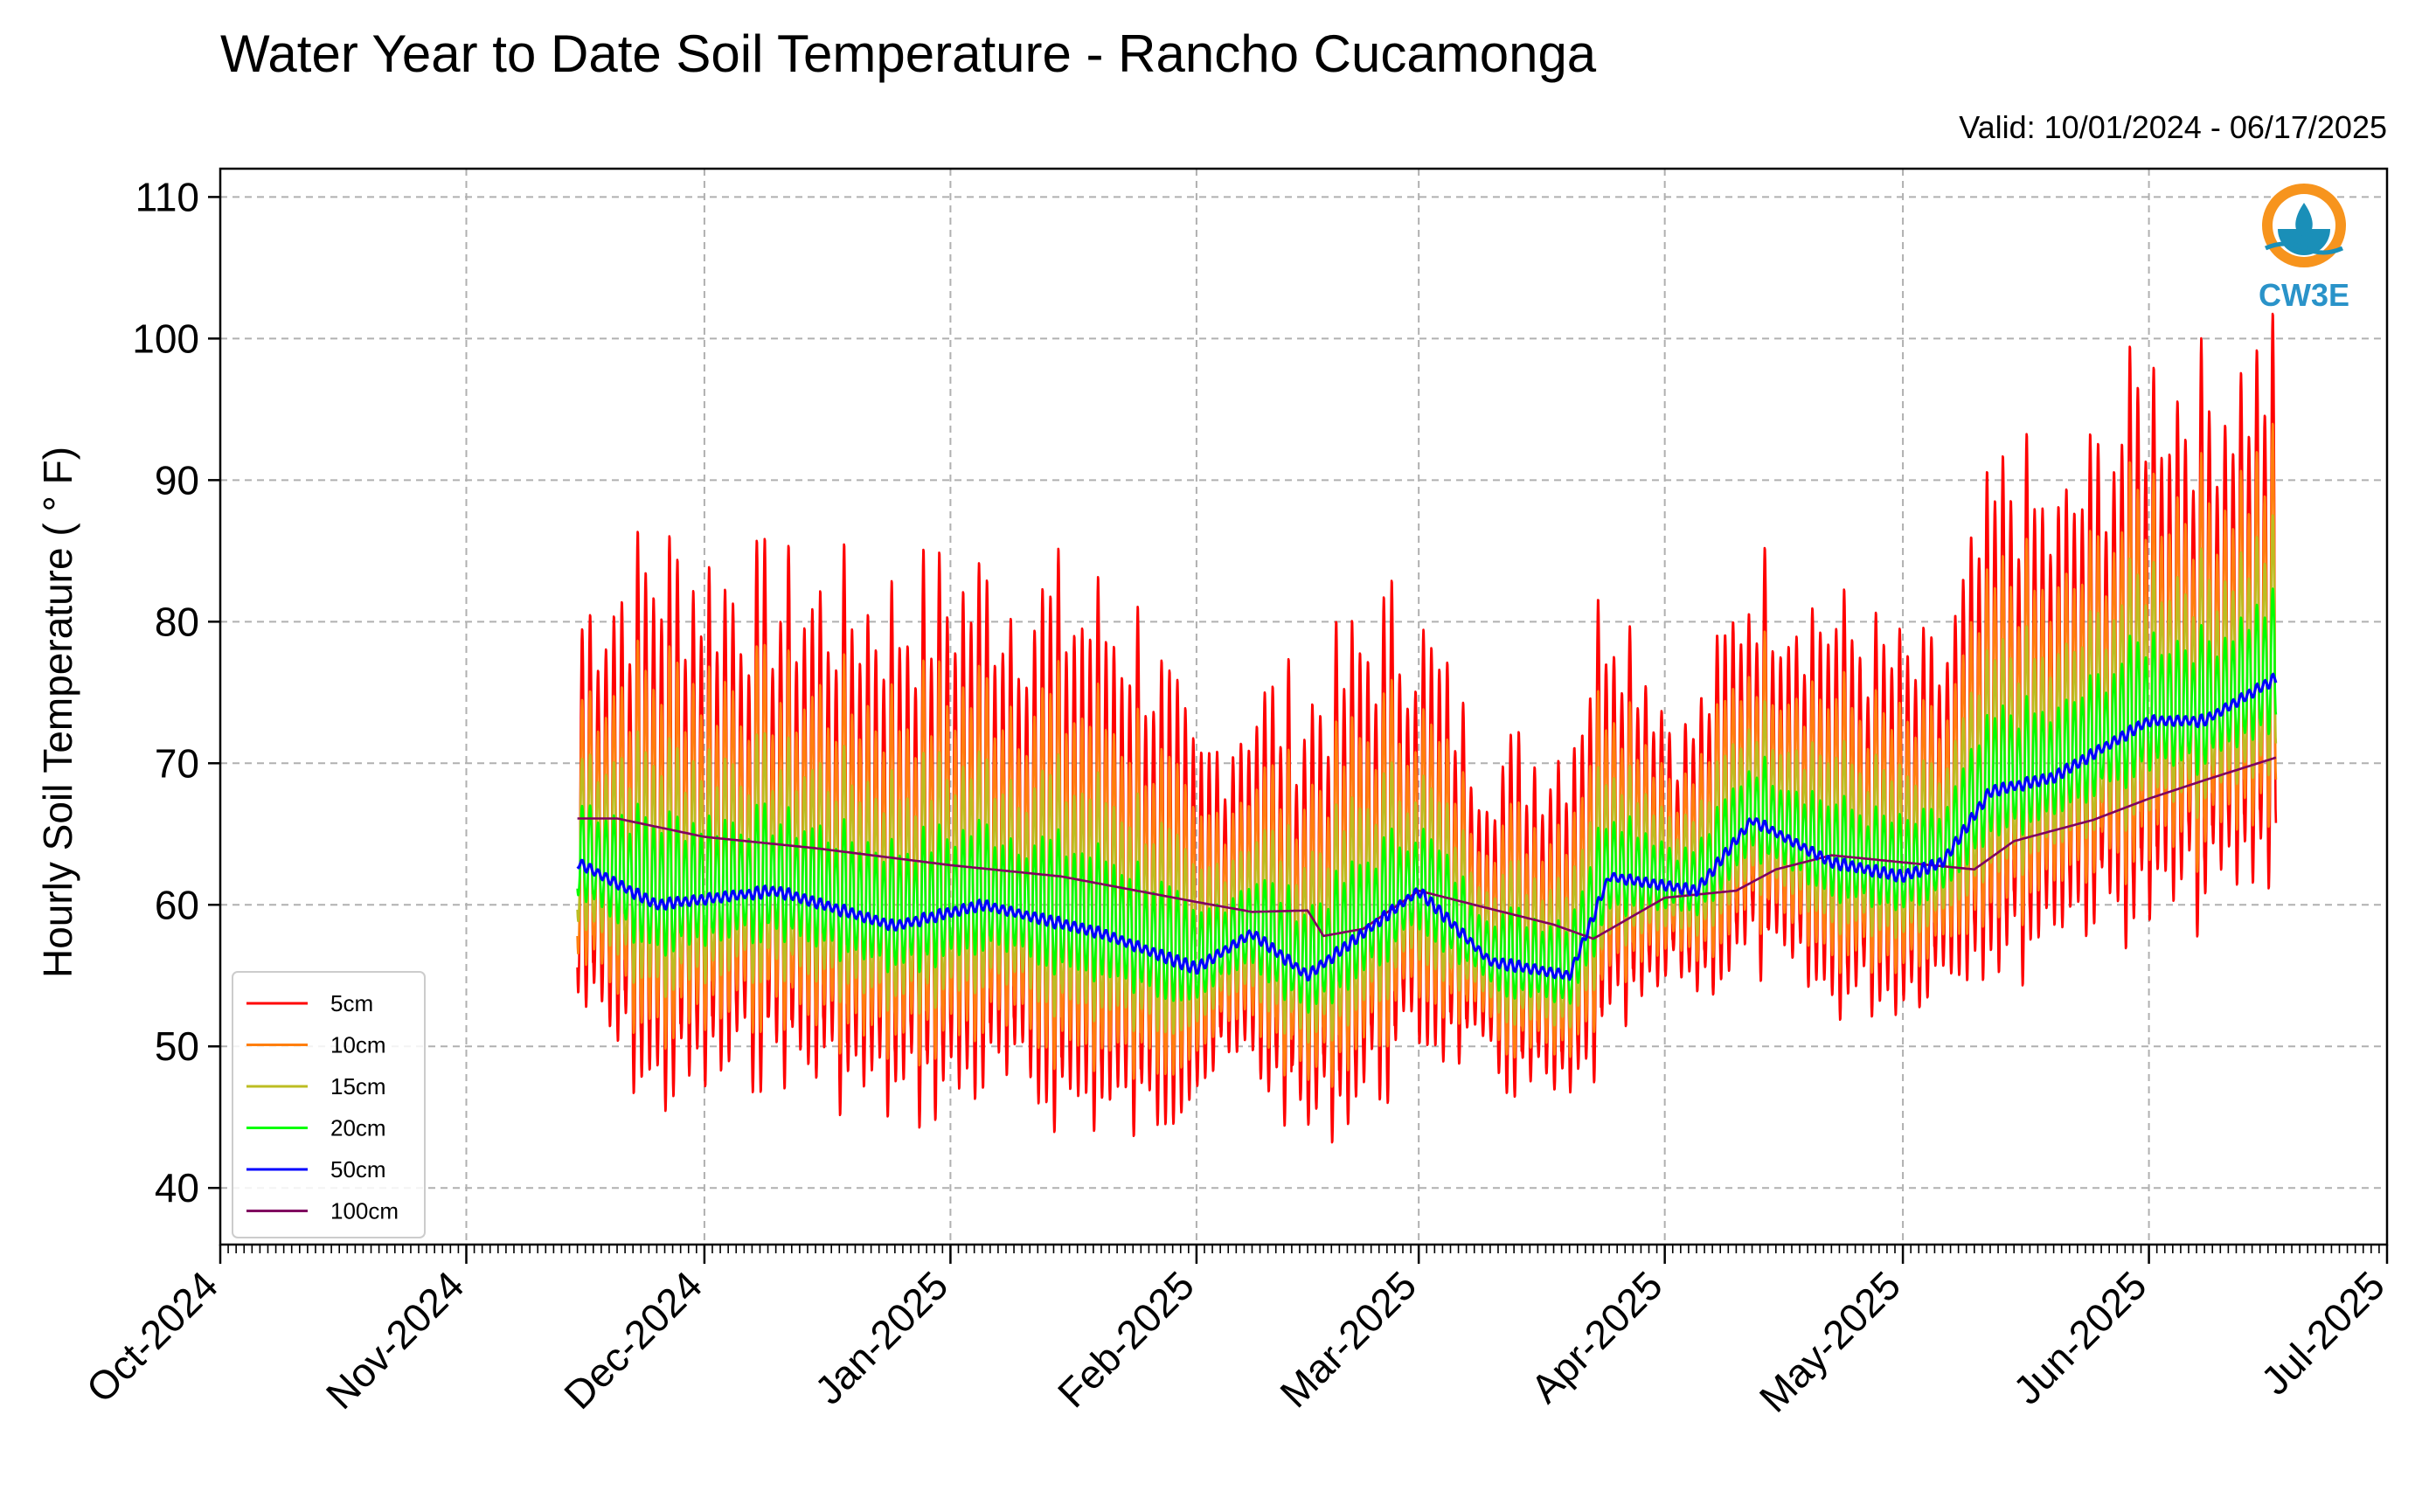  Describe the element at coordinates (165, 338) in the screenshot. I see `y-tick-label: 100` at that location.